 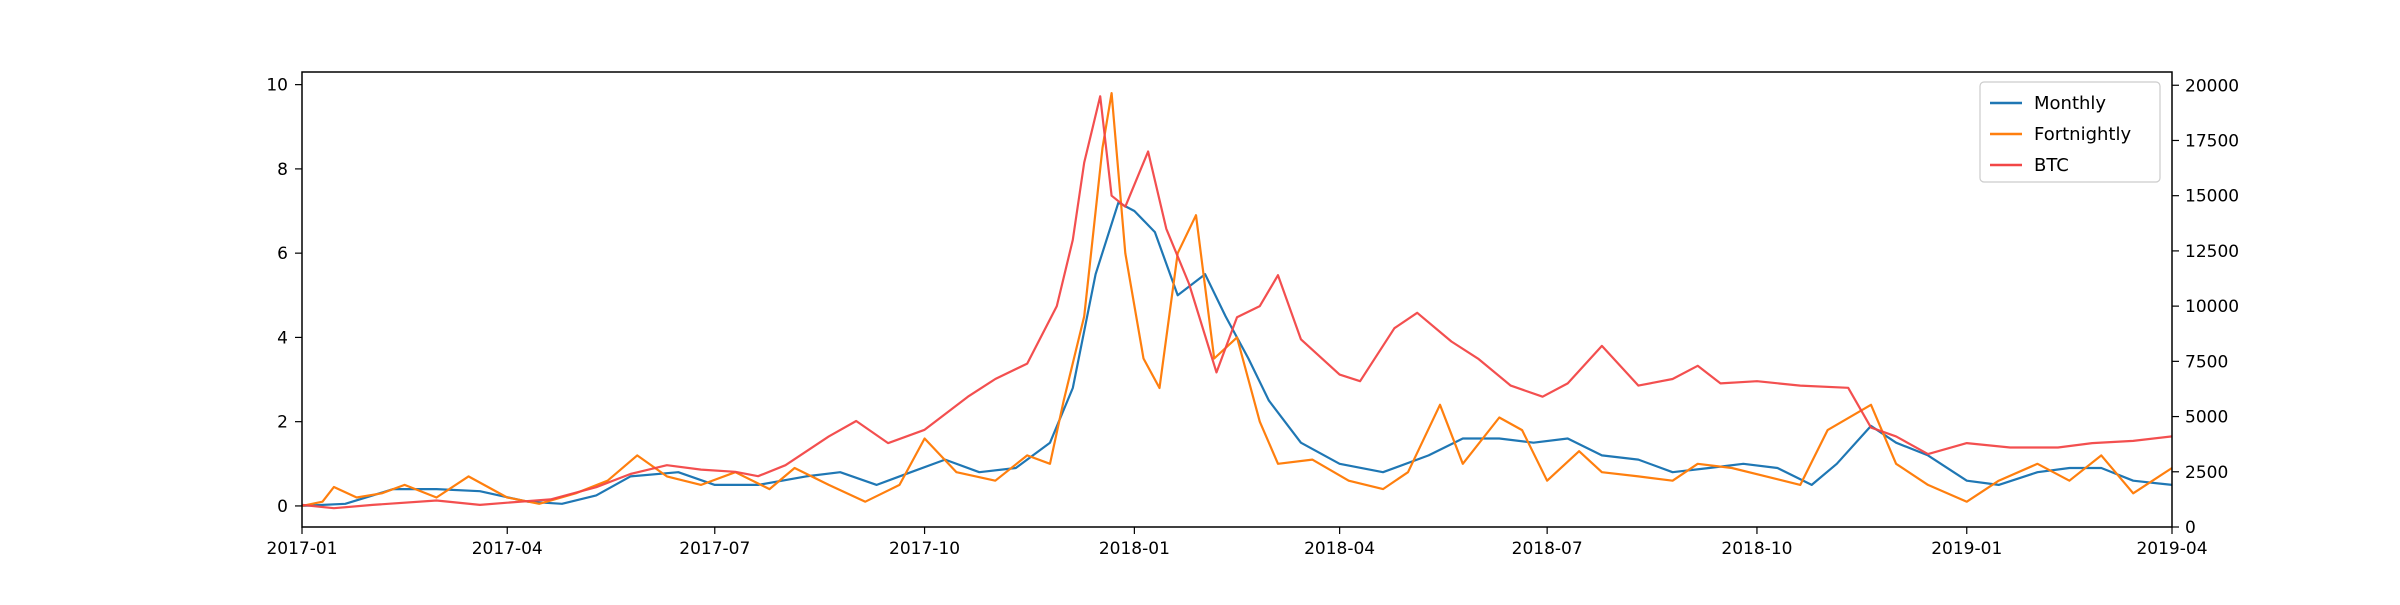 What do you see at coordinates (2212, 307) in the screenshot?
I see `y2-tick-label: 10000` at bounding box center [2212, 307].